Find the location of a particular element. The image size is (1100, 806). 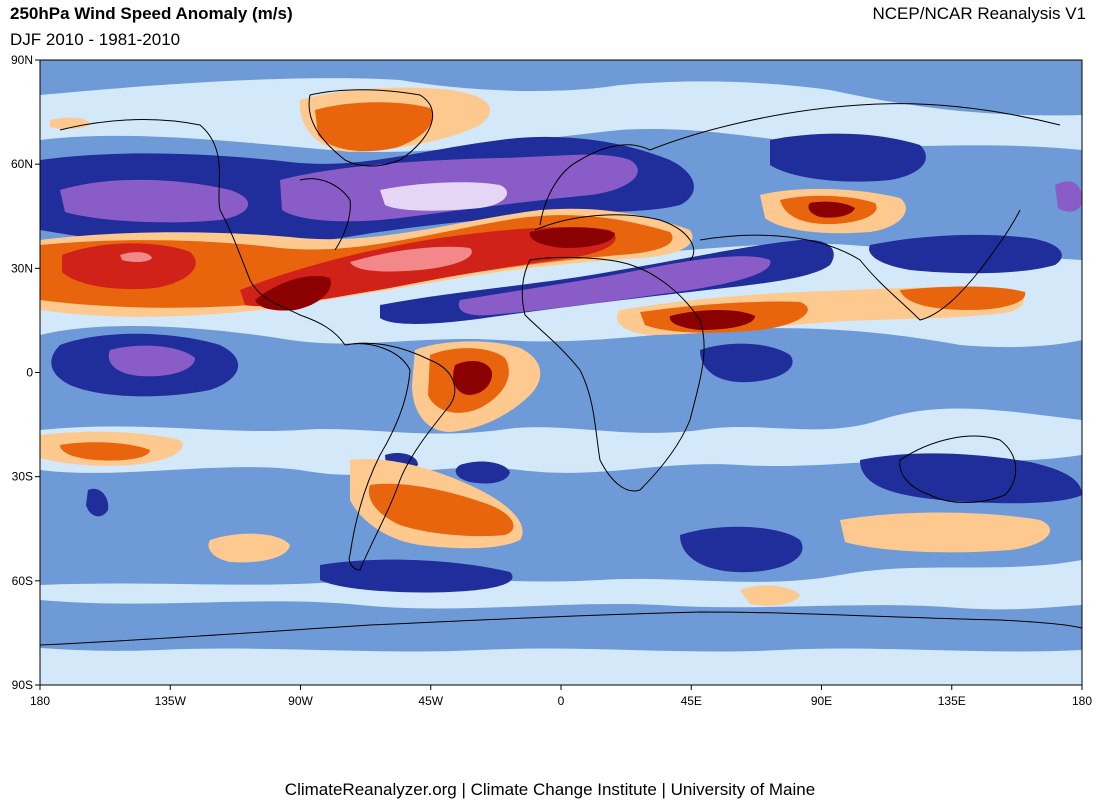

south-america-coast is located at coordinates (400, 456).